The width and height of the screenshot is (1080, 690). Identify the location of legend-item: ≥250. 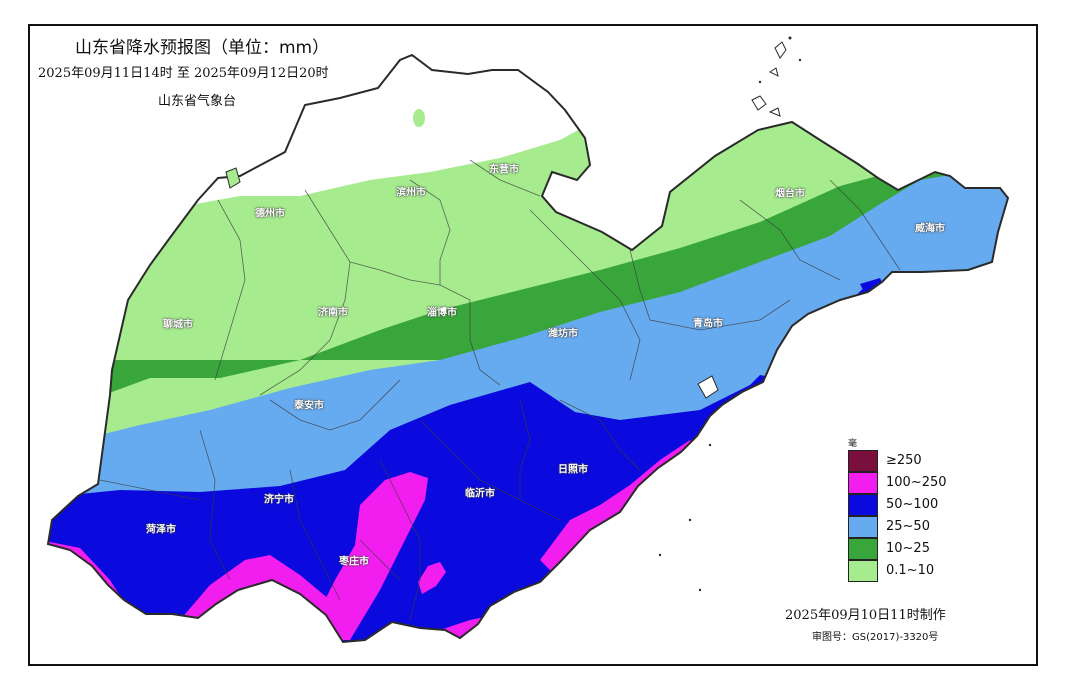
(903, 461).